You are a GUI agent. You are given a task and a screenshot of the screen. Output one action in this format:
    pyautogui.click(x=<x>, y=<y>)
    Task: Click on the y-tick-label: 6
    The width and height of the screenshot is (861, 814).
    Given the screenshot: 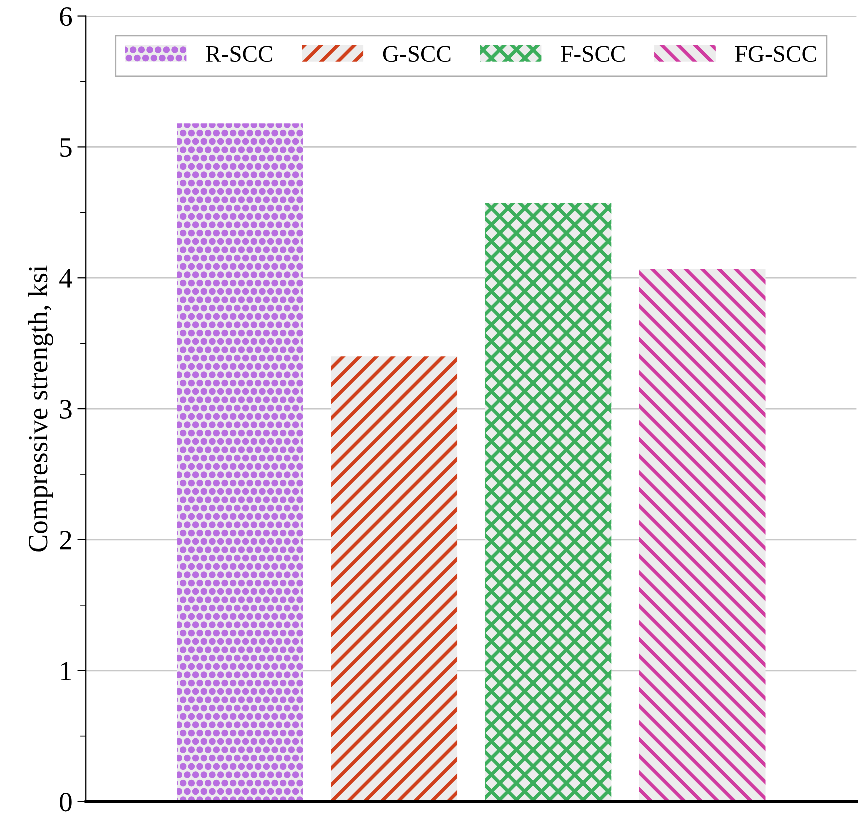 What is the action you would take?
    pyautogui.click(x=66, y=17)
    